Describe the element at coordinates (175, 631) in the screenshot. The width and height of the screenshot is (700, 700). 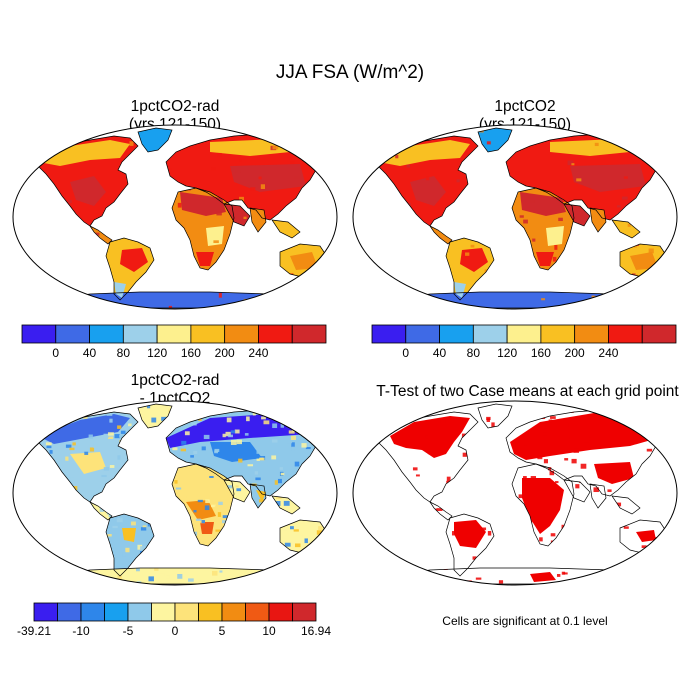
I see `colorbar-tick-label: 0` at that location.